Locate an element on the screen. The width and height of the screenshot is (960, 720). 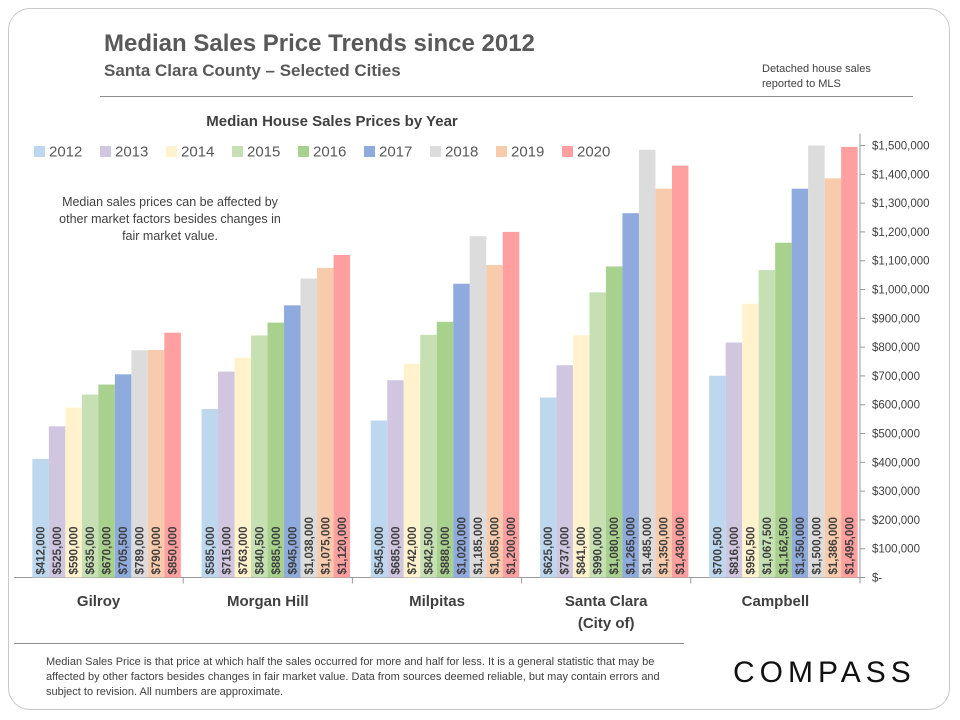
y-tick-label: $800,000 is located at coordinates (896, 348).